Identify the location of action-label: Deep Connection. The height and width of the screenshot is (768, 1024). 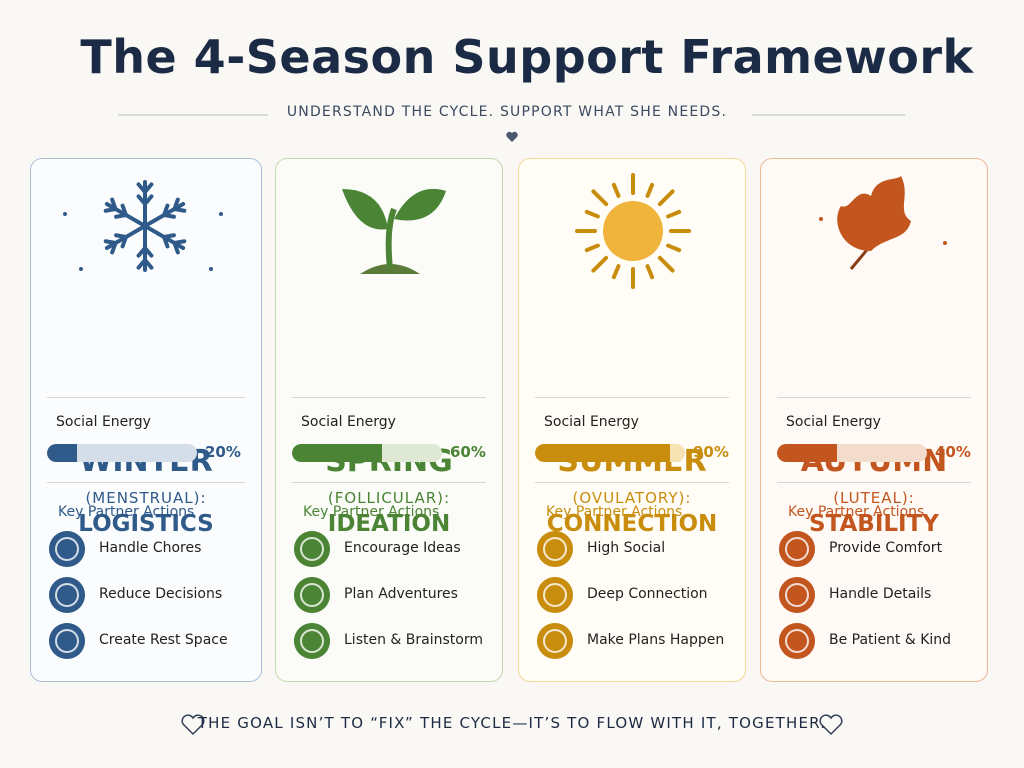
(647, 594).